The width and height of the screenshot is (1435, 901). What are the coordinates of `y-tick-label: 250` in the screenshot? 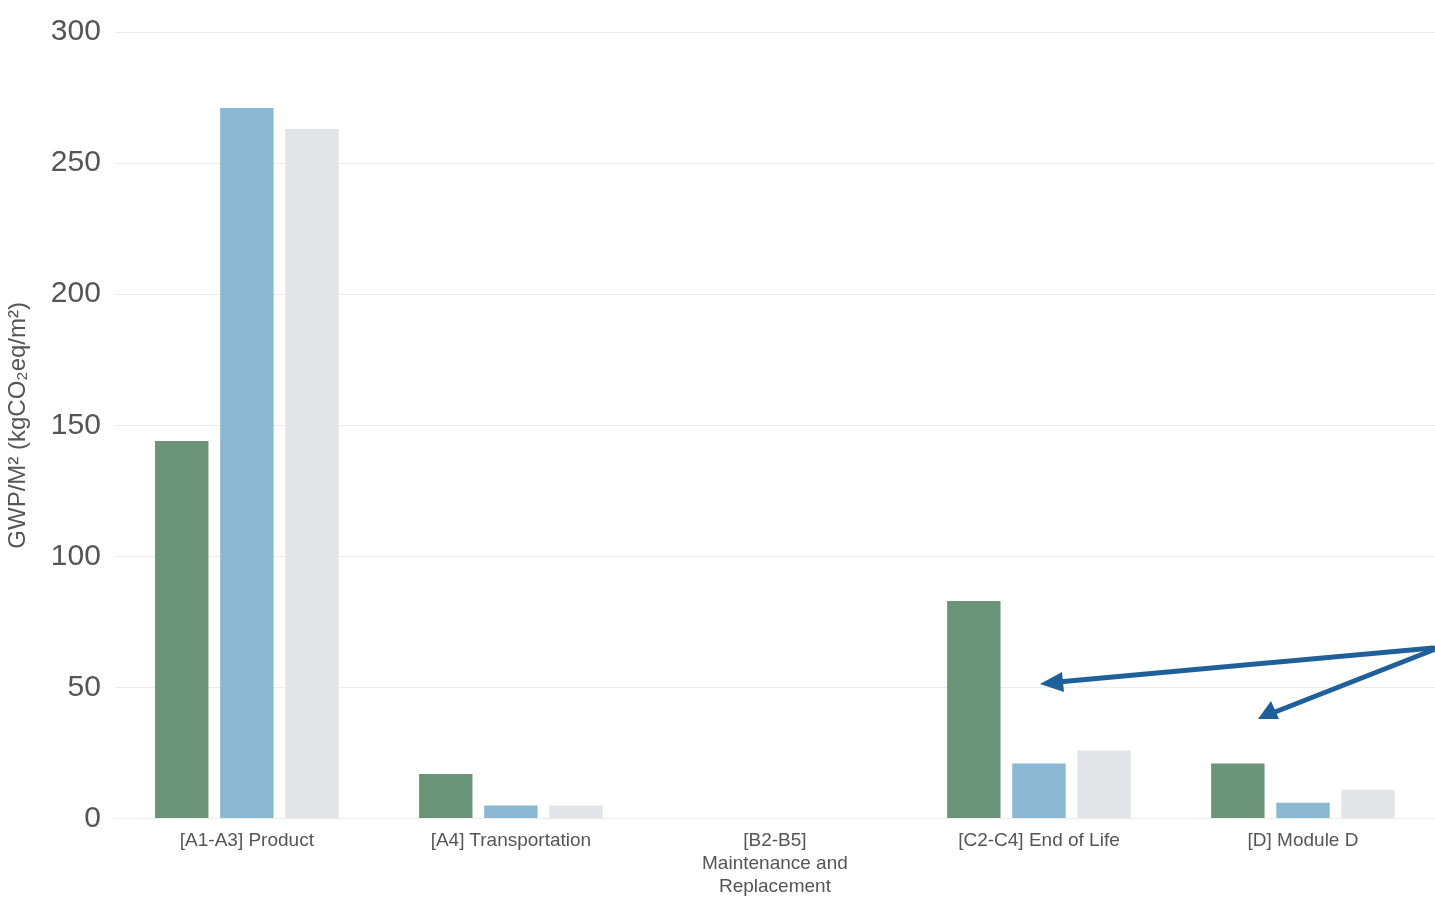 It's located at (75, 161).